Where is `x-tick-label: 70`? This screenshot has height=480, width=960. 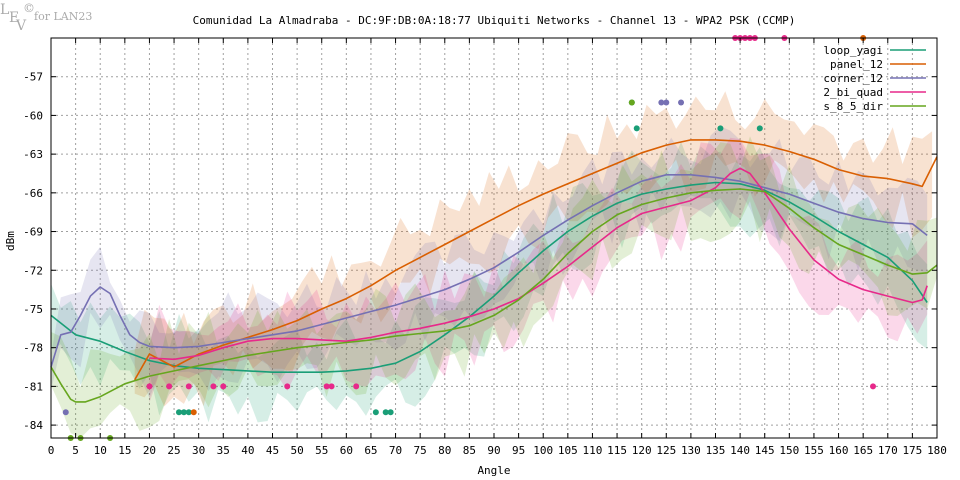 x-tick-label: 70 is located at coordinates (395, 450).